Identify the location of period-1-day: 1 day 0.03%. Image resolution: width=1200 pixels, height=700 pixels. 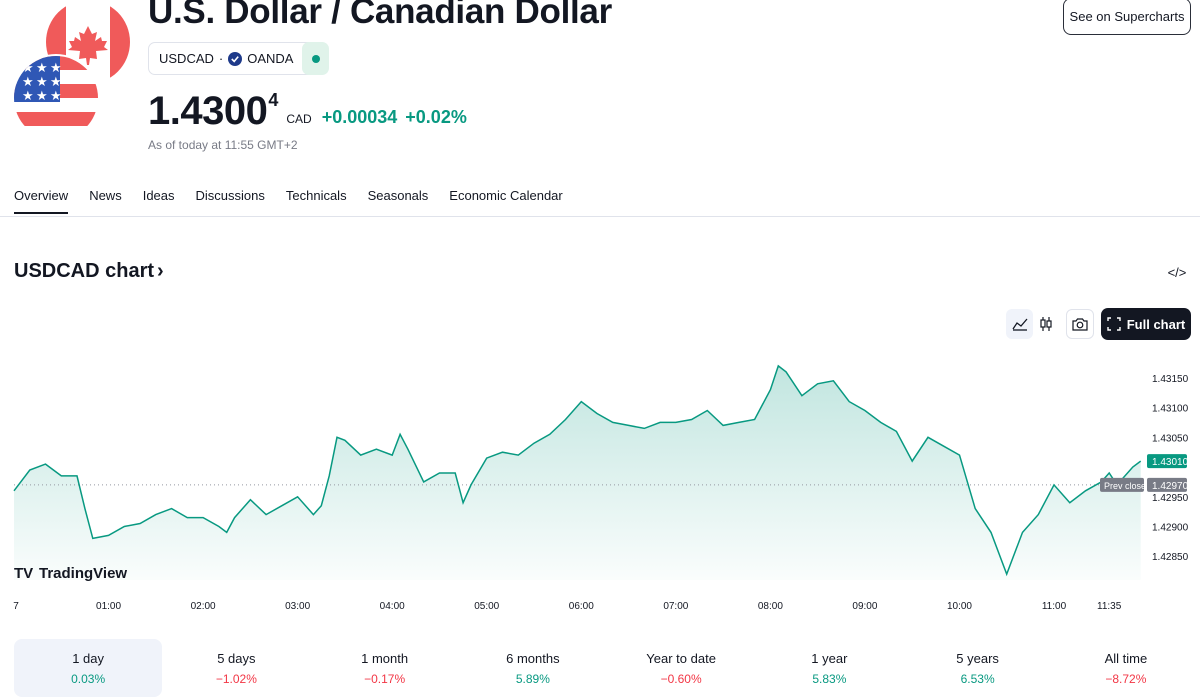
(88, 668).